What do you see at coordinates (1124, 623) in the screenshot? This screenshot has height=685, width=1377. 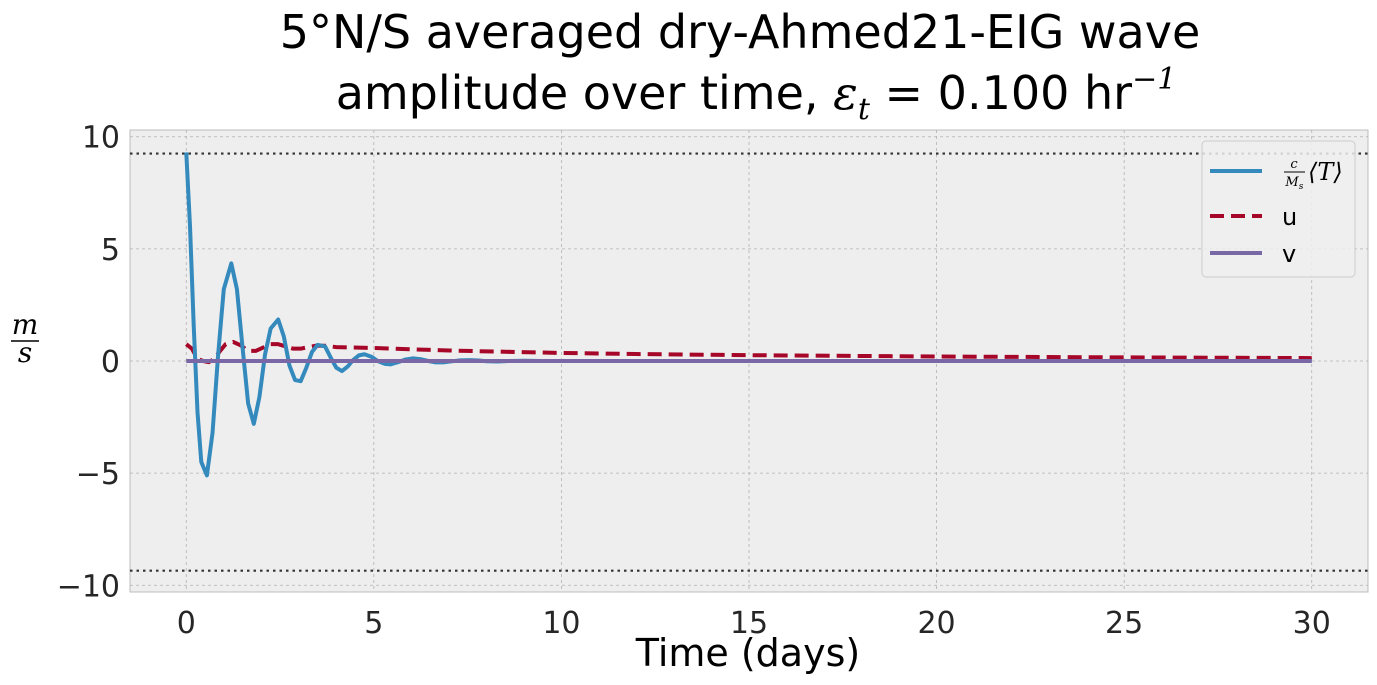 I see `x-tick-label: 25` at bounding box center [1124, 623].